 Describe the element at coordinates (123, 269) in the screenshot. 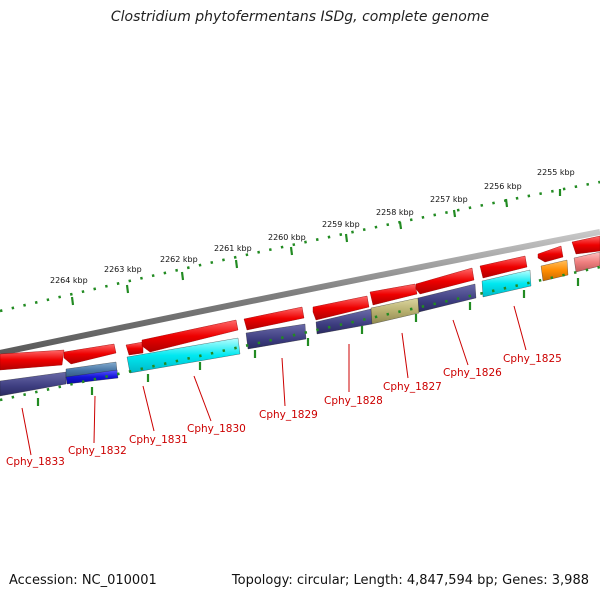

I see `scale-label: 2263 kbp` at that location.